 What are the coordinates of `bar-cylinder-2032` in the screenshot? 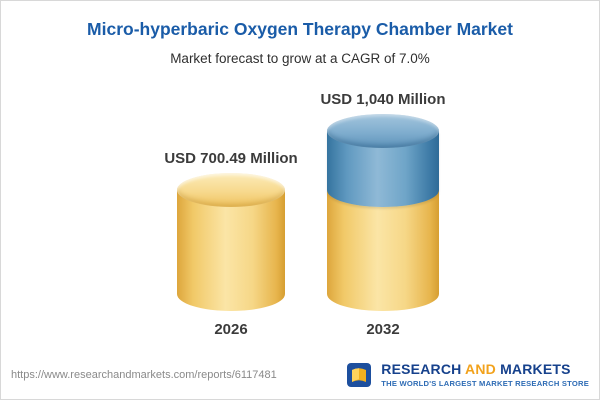 It's located at (383, 212).